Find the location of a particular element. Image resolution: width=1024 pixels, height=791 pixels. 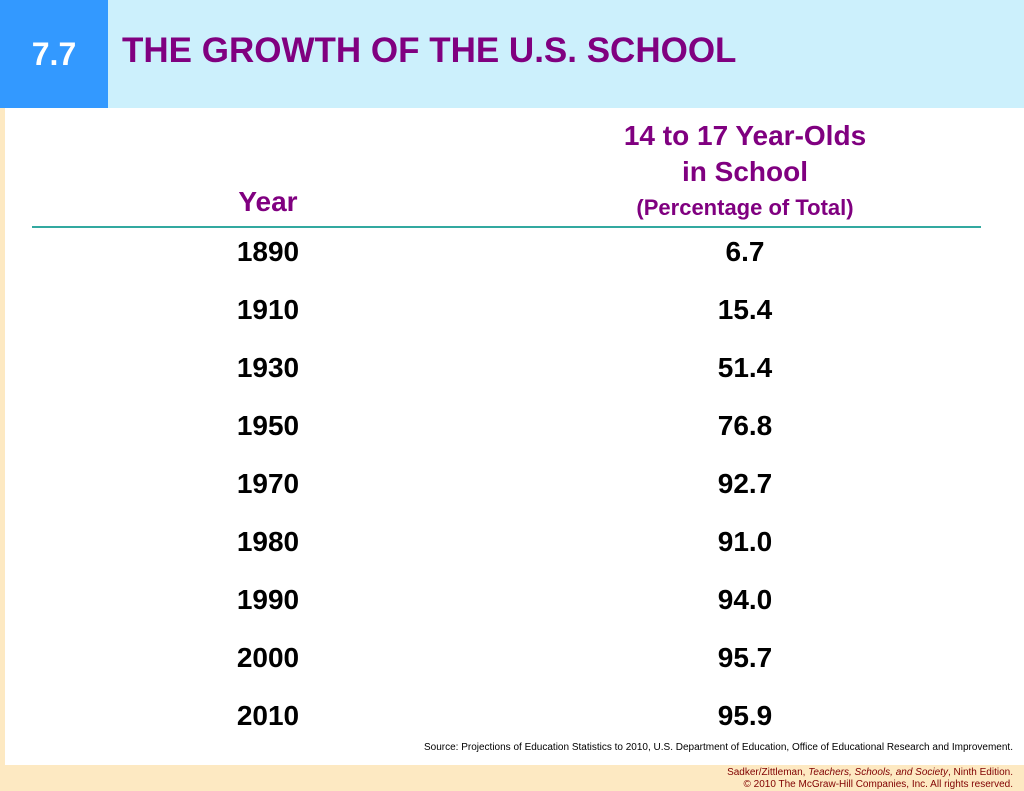

table-row: 1950 76.8 is located at coordinates (512, 439).